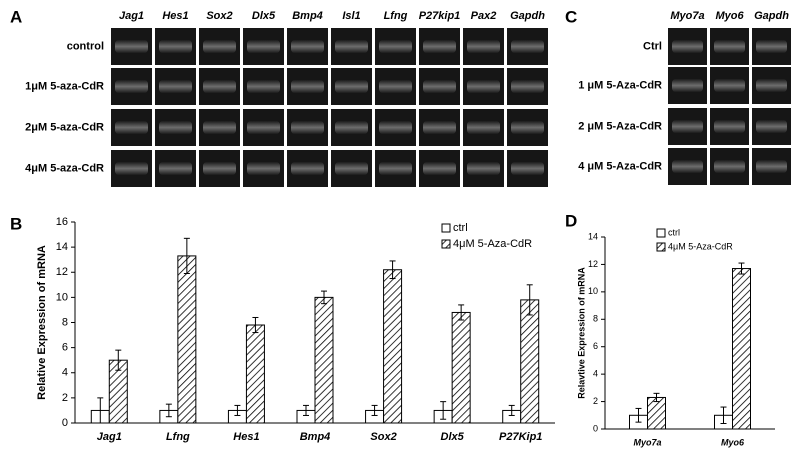 This screenshot has height=454, width=800. What do you see at coordinates (246, 437) in the screenshot?
I see `x-tick-label: Hes1` at bounding box center [246, 437].